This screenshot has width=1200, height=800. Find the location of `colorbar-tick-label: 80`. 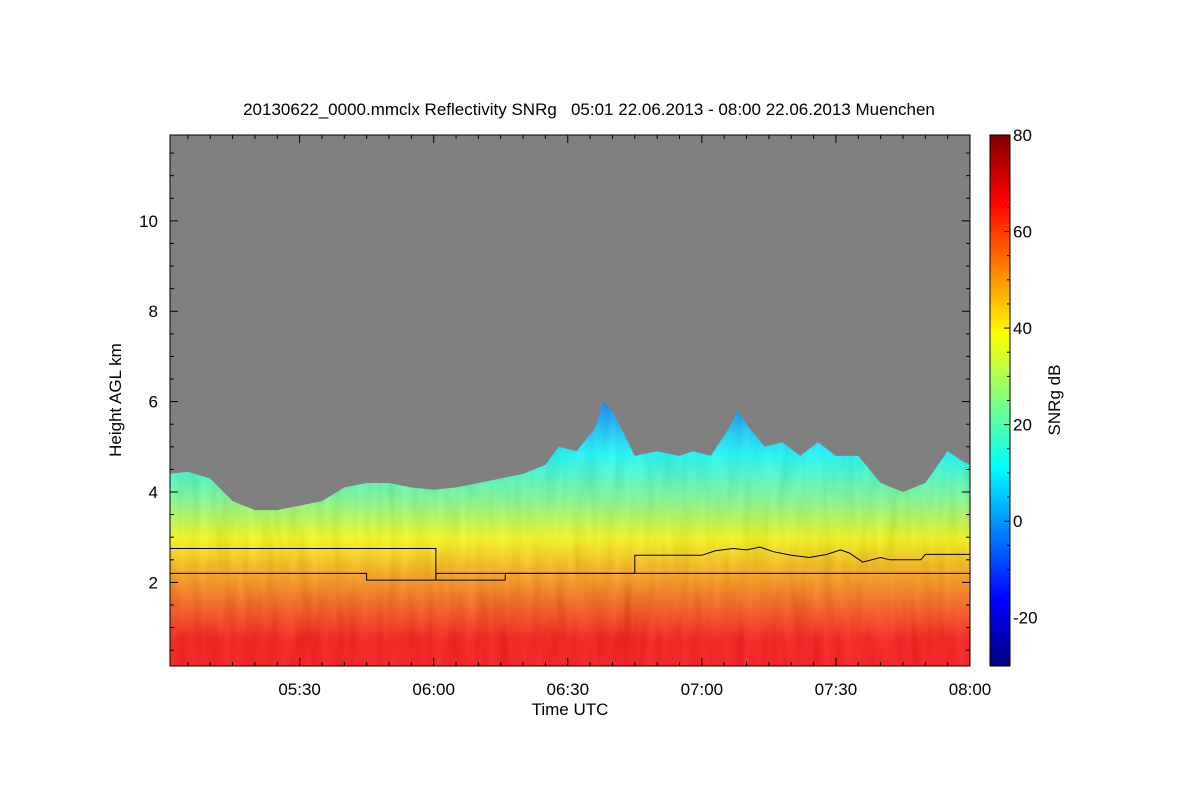

colorbar-tick-label: 80 is located at coordinates (1022, 135).